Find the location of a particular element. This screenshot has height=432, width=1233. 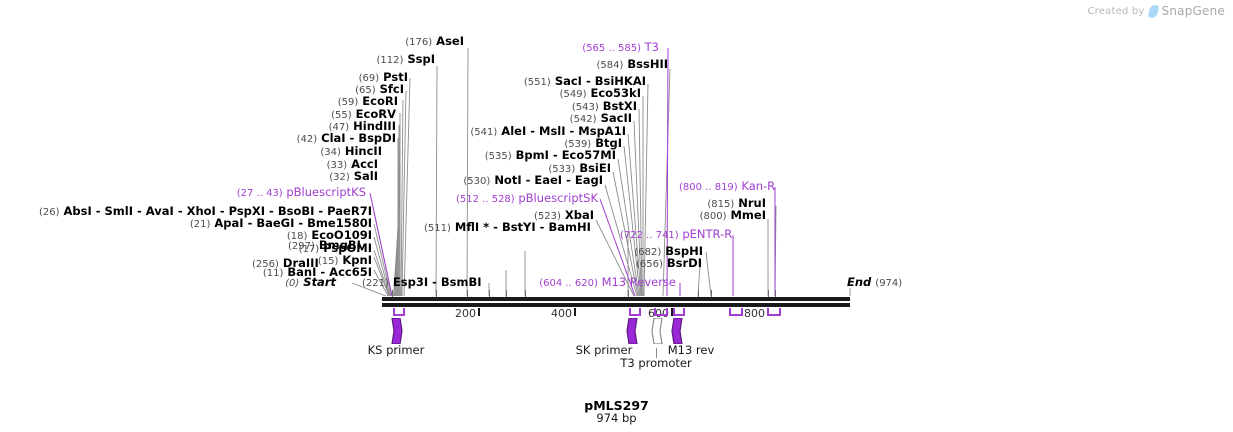

feature-label-pbluescriptsk: (512 .. 528) pBluescriptSK is located at coordinates (527, 198).